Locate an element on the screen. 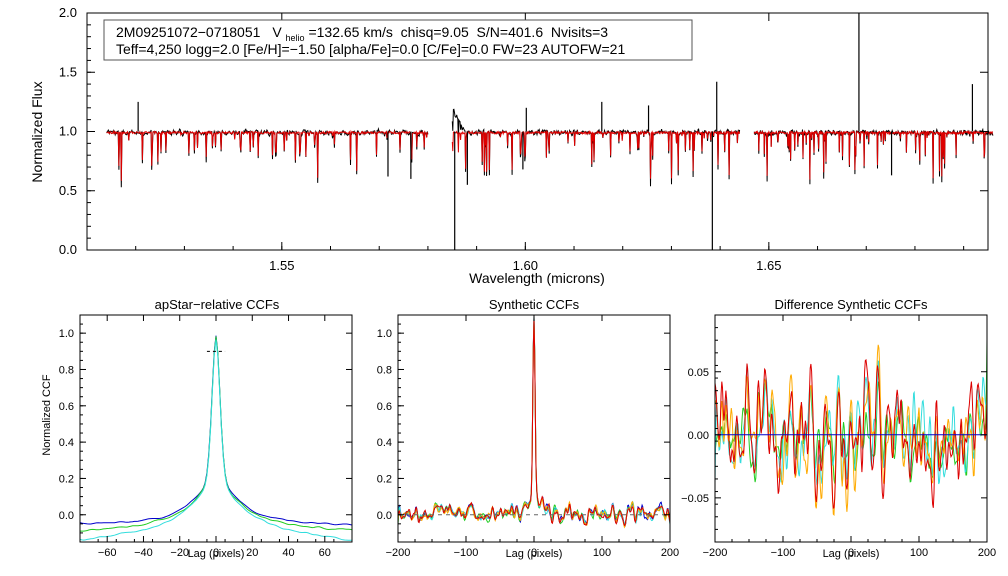 The image size is (1008, 576). x-tick-label: −20 is located at coordinates (179, 553).